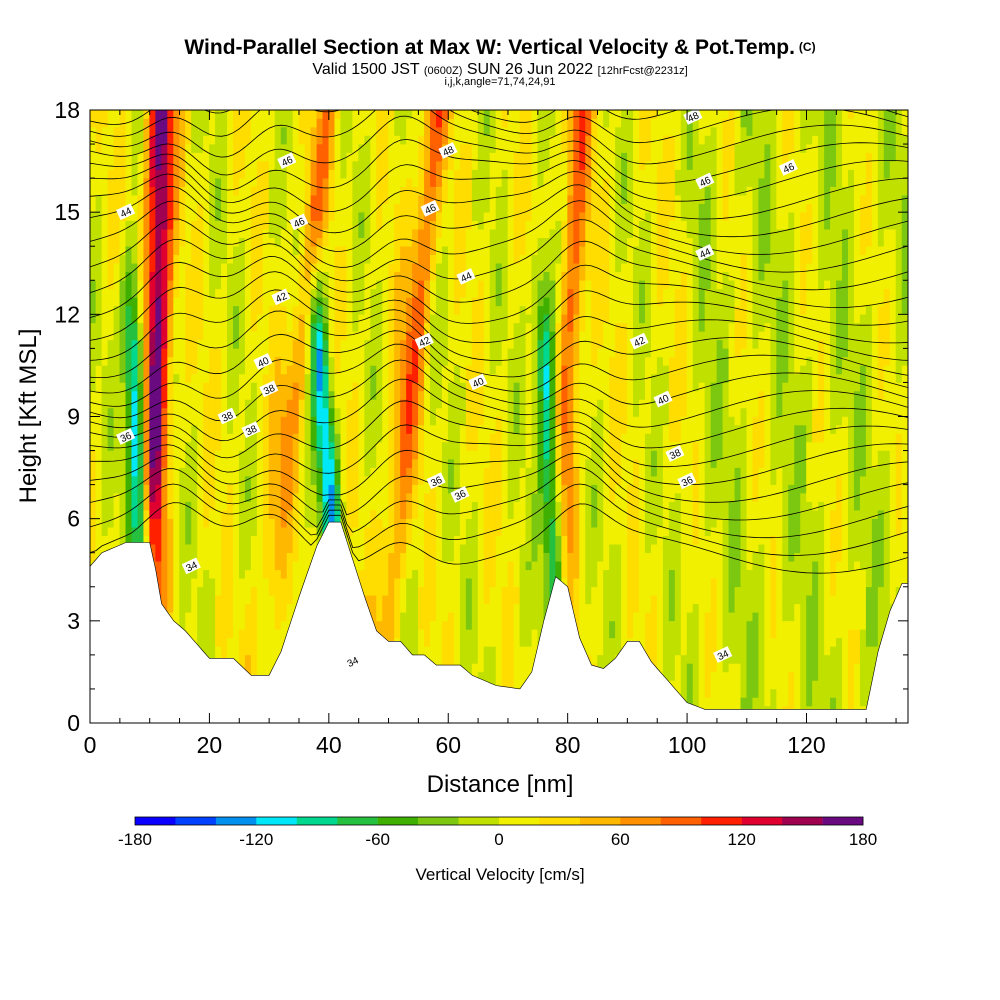  What do you see at coordinates (210, 745) in the screenshot?
I see `x-tick-label: 20` at bounding box center [210, 745].